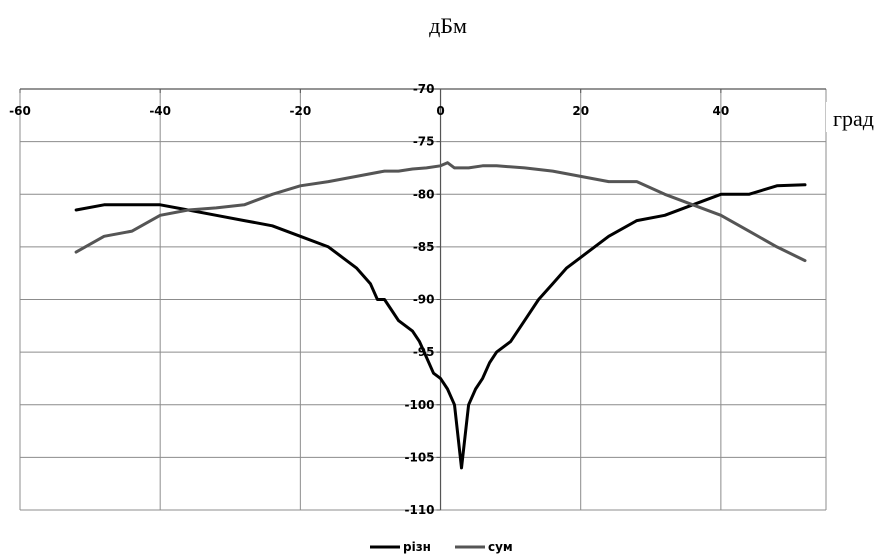  Describe the element at coordinates (721, 111) in the screenshot. I see `x-tick-label: 40` at that location.